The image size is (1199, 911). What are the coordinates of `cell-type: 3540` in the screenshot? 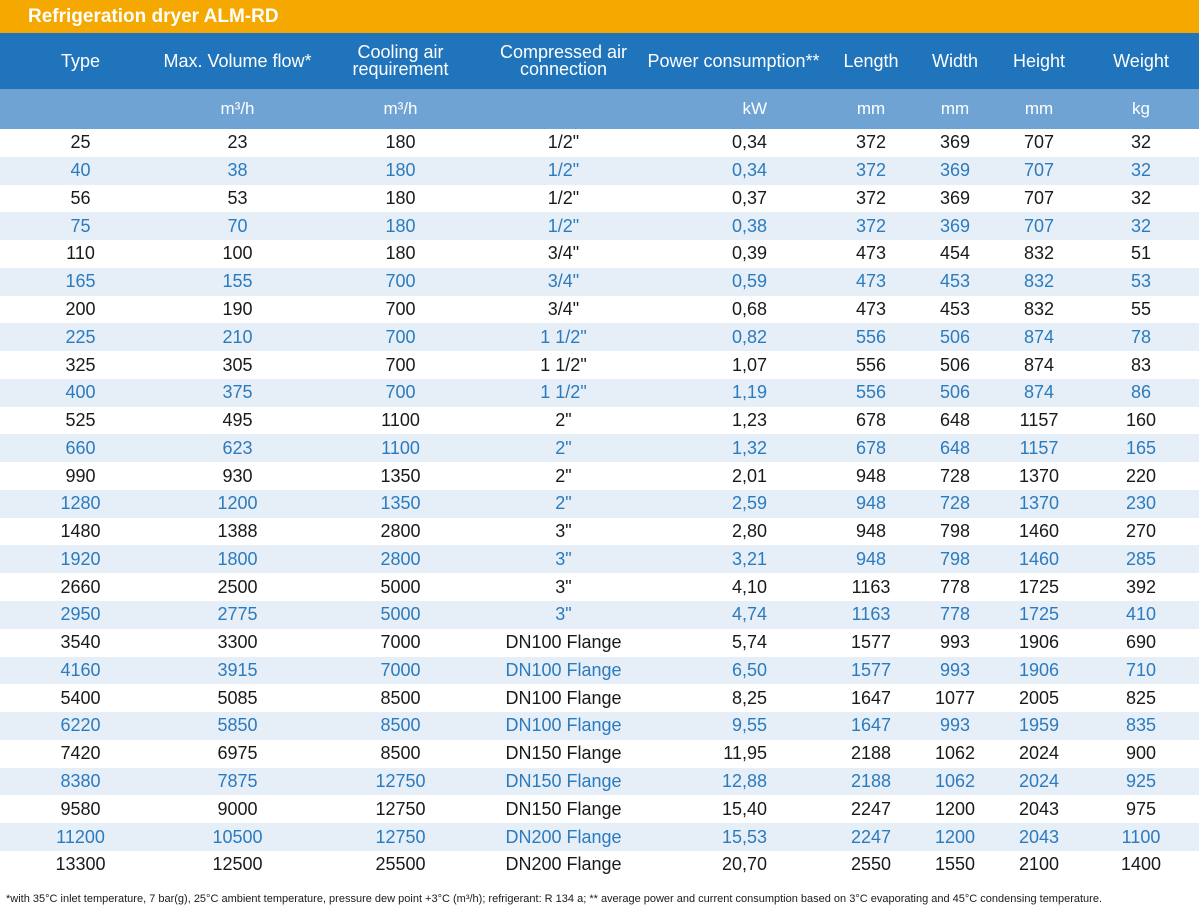 It's located at (80, 642).